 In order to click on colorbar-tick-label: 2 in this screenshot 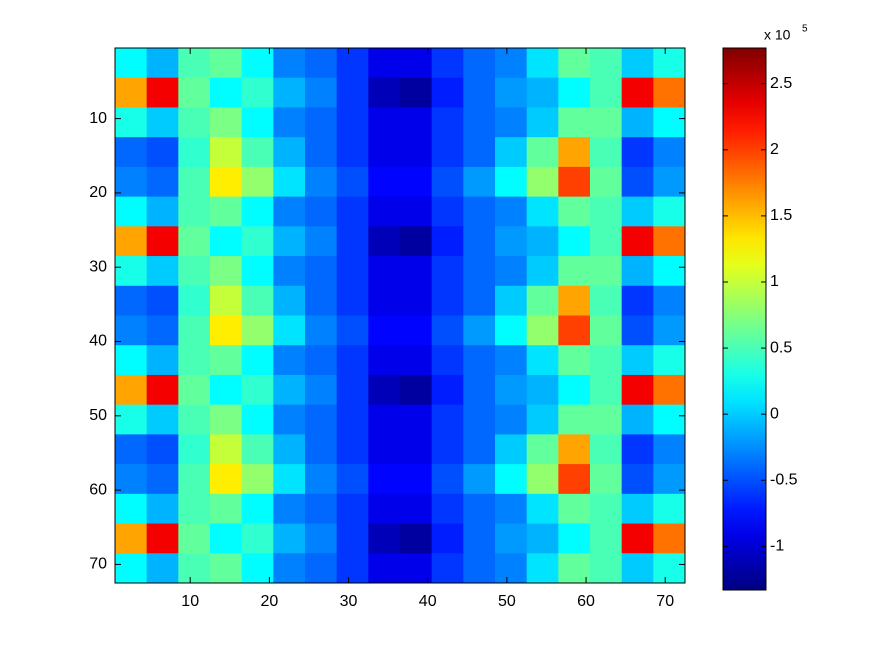, I will do `click(774, 149)`.